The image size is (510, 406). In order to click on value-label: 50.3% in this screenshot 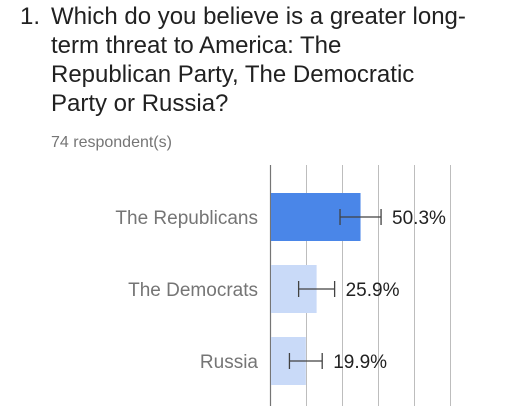, I will do `click(419, 218)`.